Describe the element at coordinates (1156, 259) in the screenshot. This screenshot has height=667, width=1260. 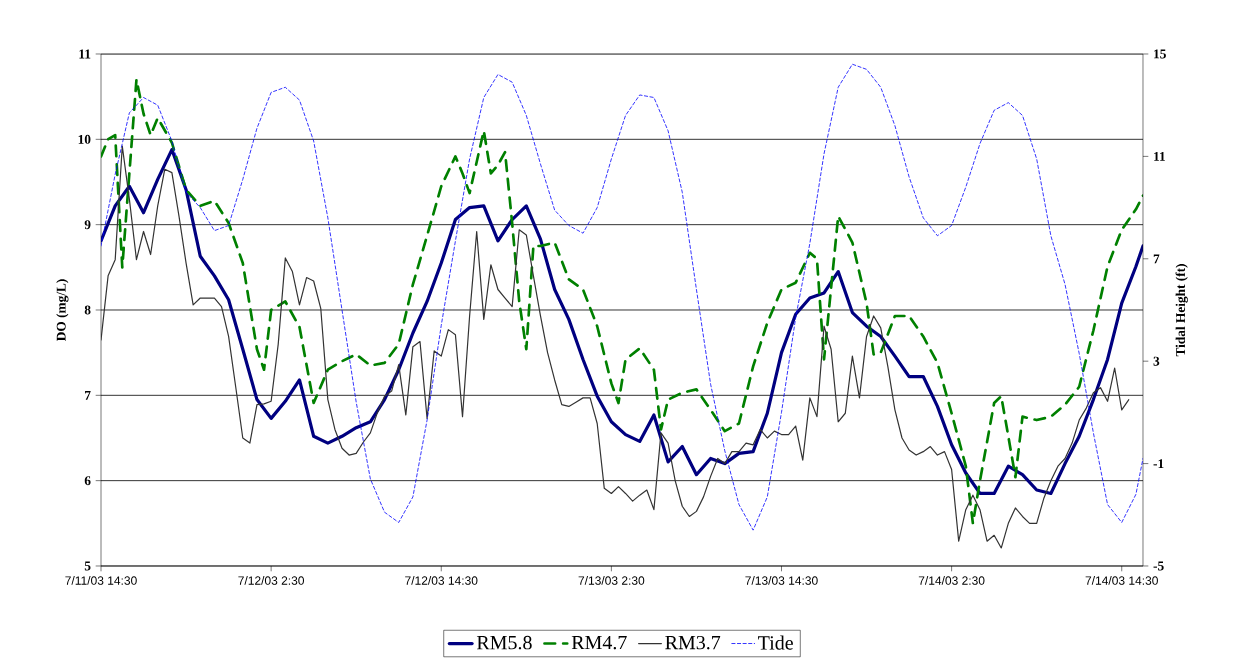
I see `y2-tick-label: 7` at that location.